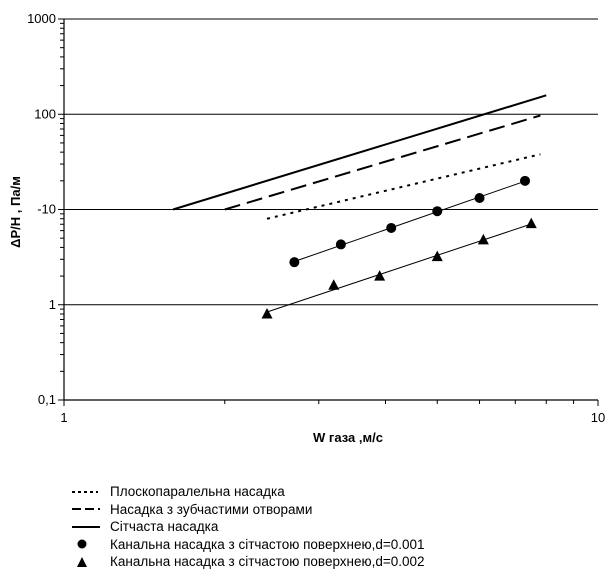 This screenshot has width=616, height=572. What do you see at coordinates (348, 437) in the screenshot?
I see `x-axis-label: W газа ,м/с` at bounding box center [348, 437].